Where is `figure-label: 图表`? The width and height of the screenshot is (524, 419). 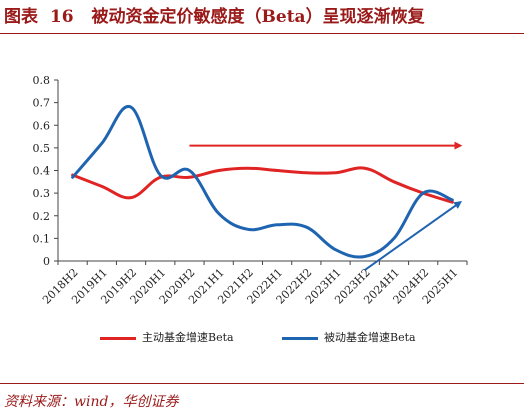
figure-label: 图表 is located at coordinates (21, 17).